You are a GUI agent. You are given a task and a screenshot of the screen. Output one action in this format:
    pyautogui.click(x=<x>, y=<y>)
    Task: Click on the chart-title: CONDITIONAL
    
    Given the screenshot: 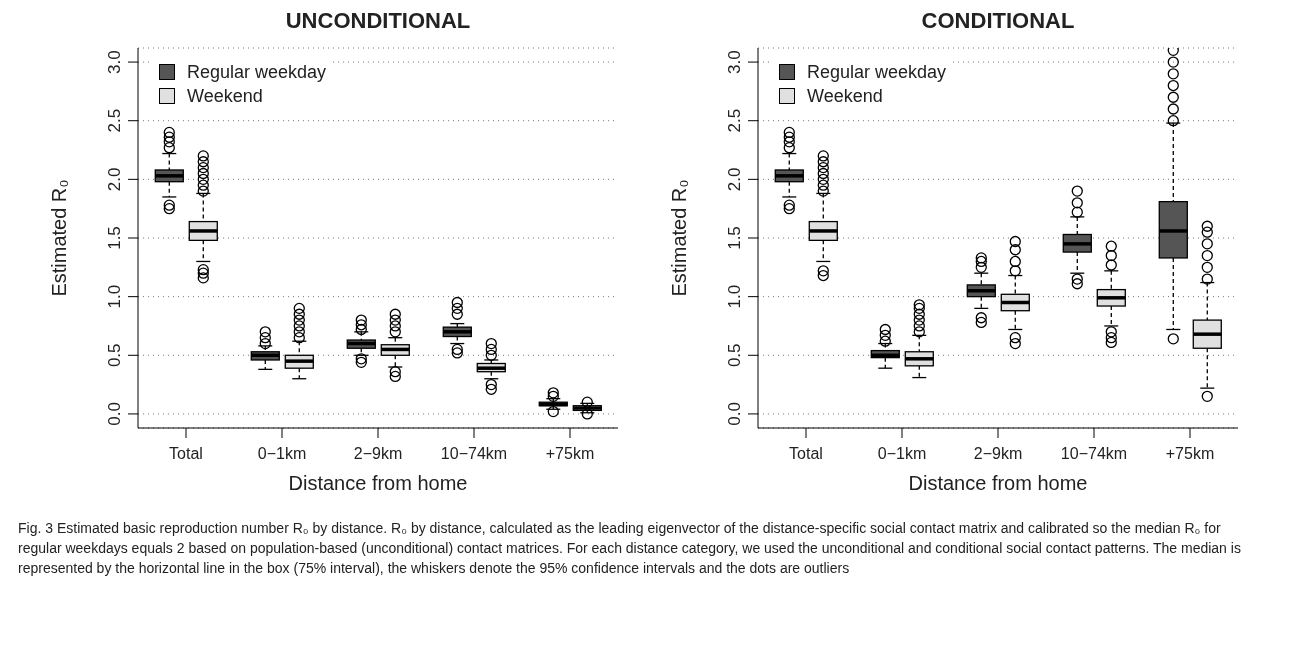 What is the action you would take?
    pyautogui.click(x=998, y=21)
    